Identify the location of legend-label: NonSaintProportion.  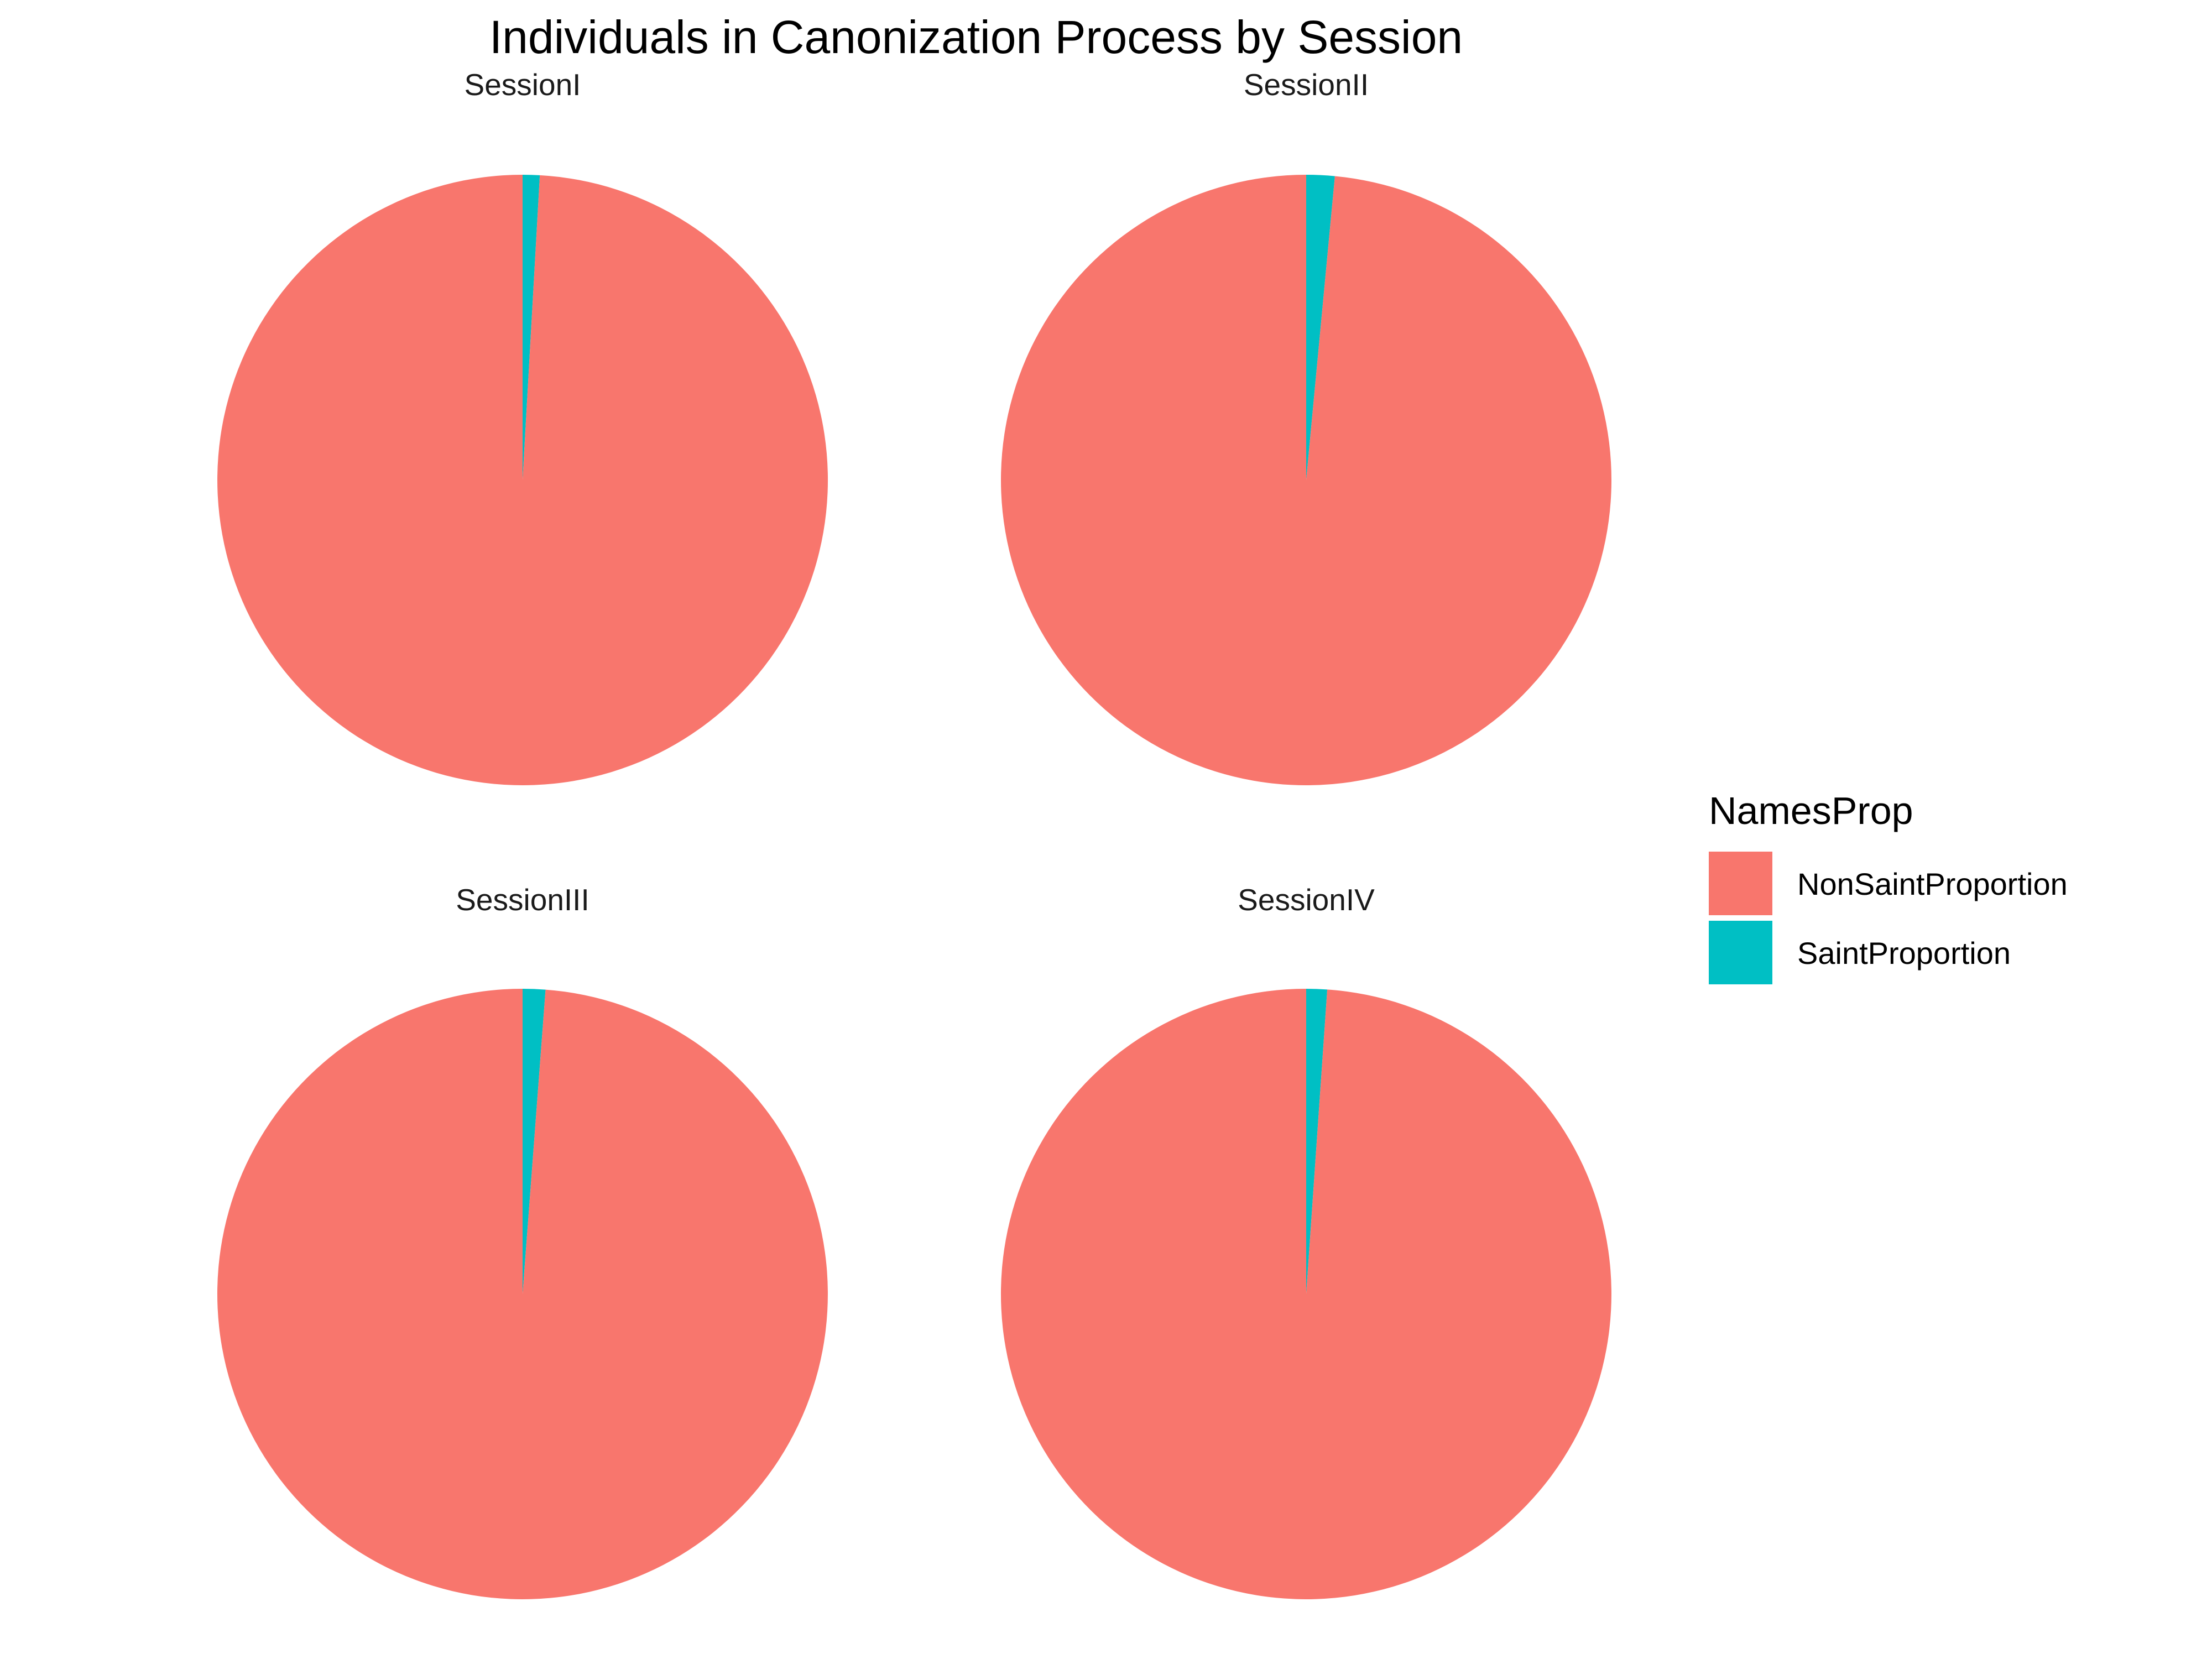
(1933, 884).